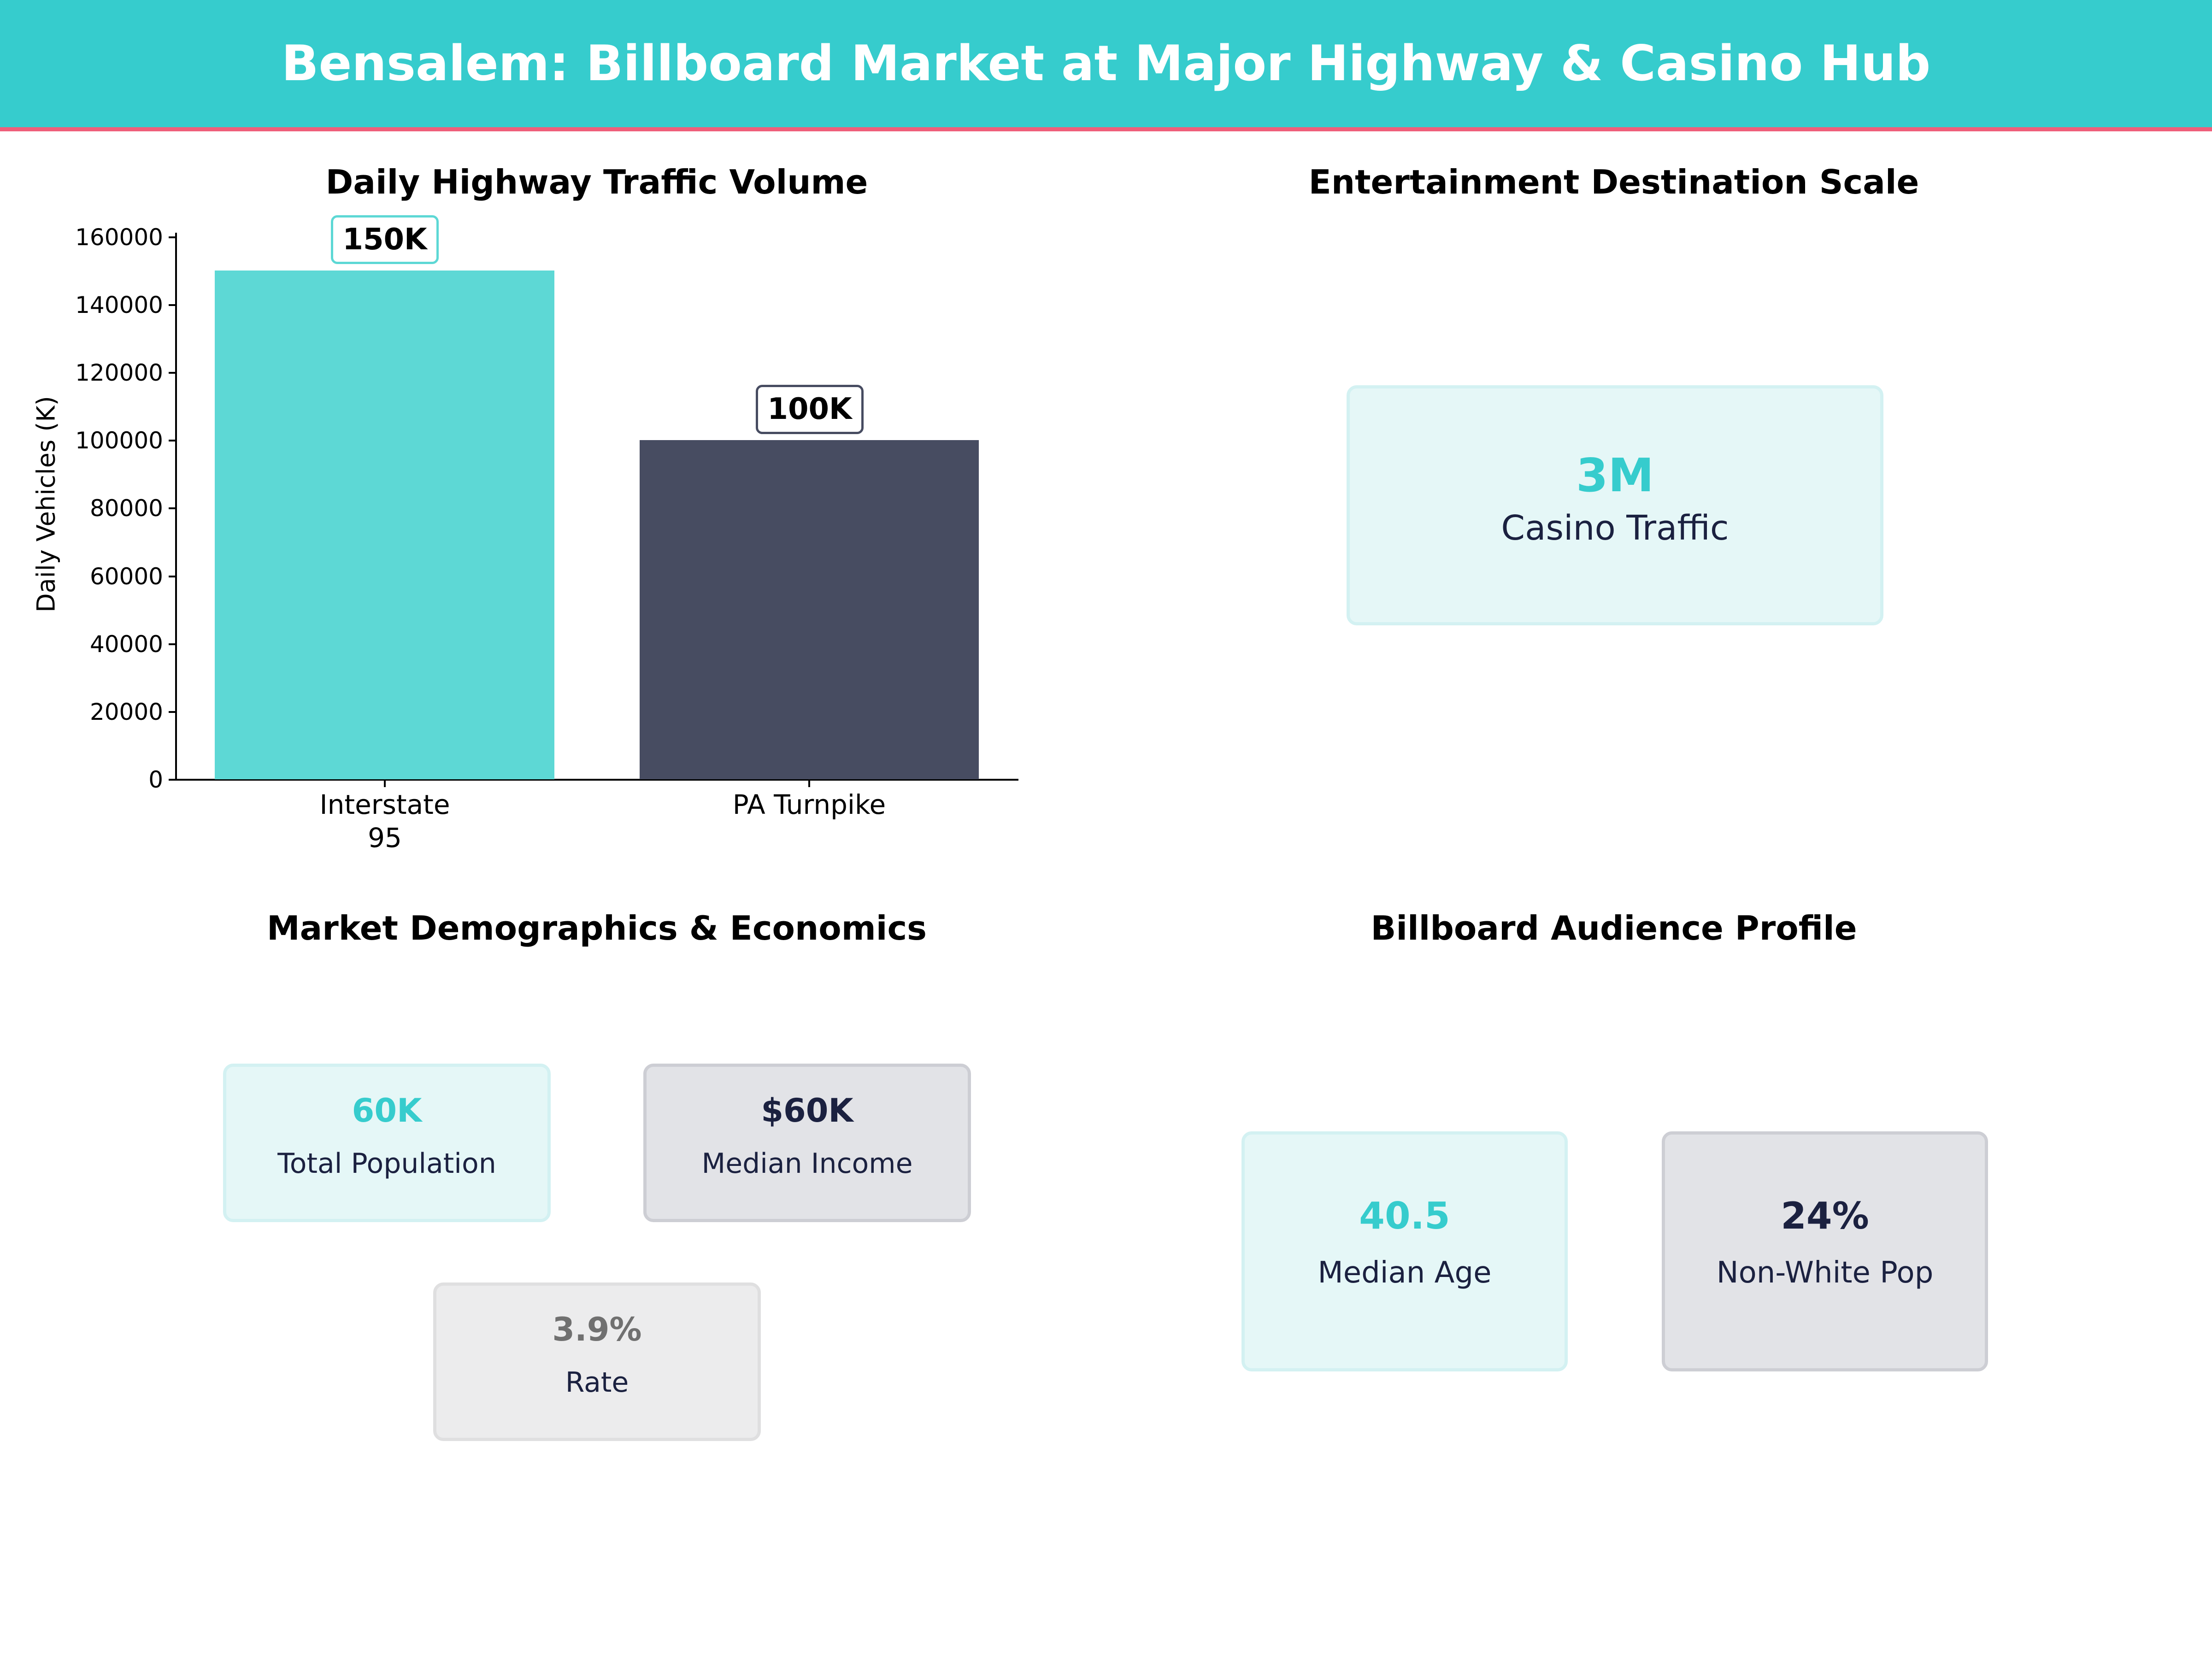 Image resolution: width=2212 pixels, height=1659 pixels. What do you see at coordinates (1825, 1273) in the screenshot?
I see `kpi-label: Non-White Pop` at bounding box center [1825, 1273].